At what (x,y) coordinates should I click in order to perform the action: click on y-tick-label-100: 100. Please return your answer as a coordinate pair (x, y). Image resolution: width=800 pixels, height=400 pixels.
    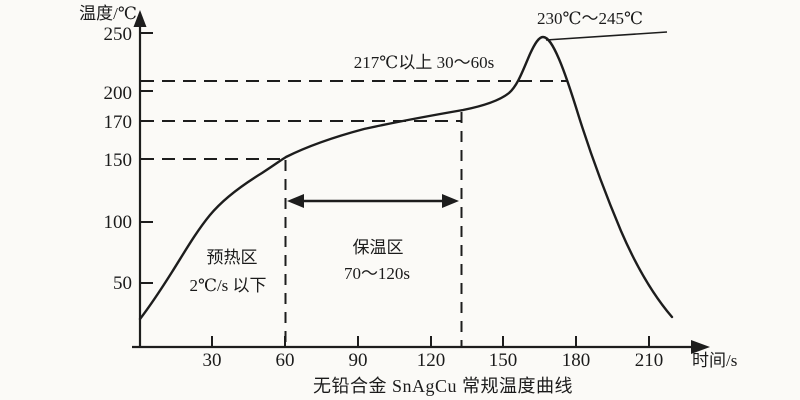
    Looking at the image, I should click on (118, 222).